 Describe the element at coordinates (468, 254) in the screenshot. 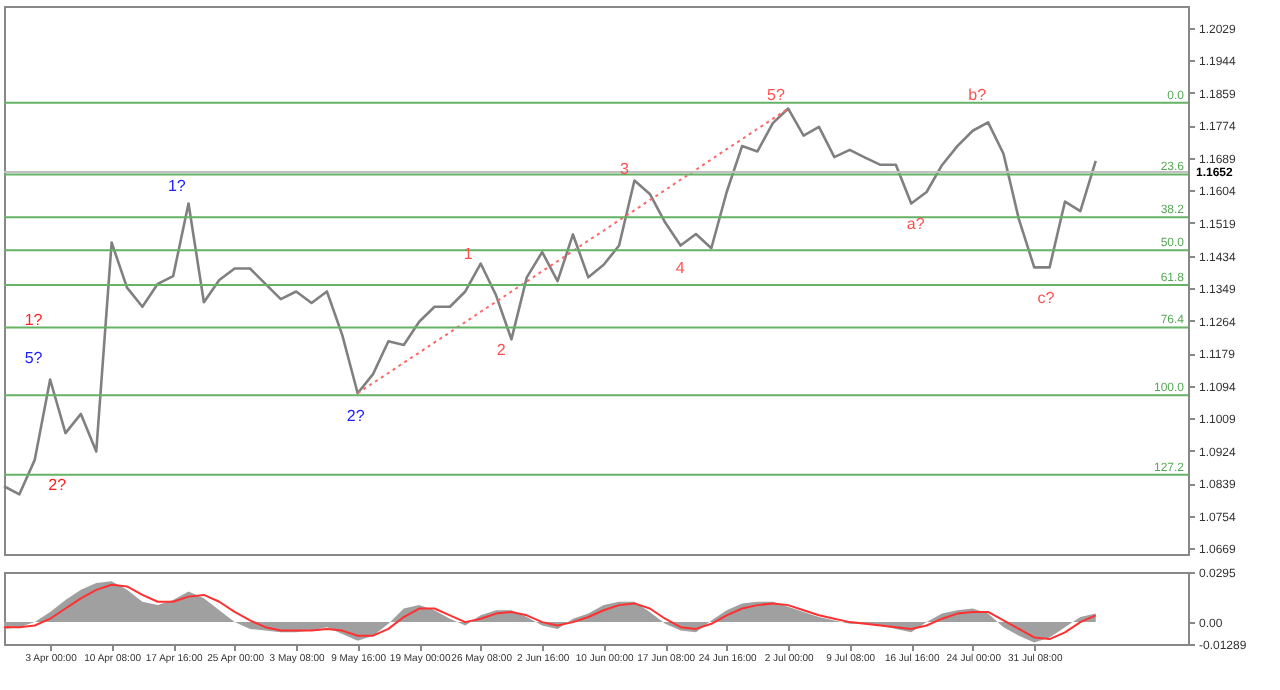

I see `annotation: 1` at that location.